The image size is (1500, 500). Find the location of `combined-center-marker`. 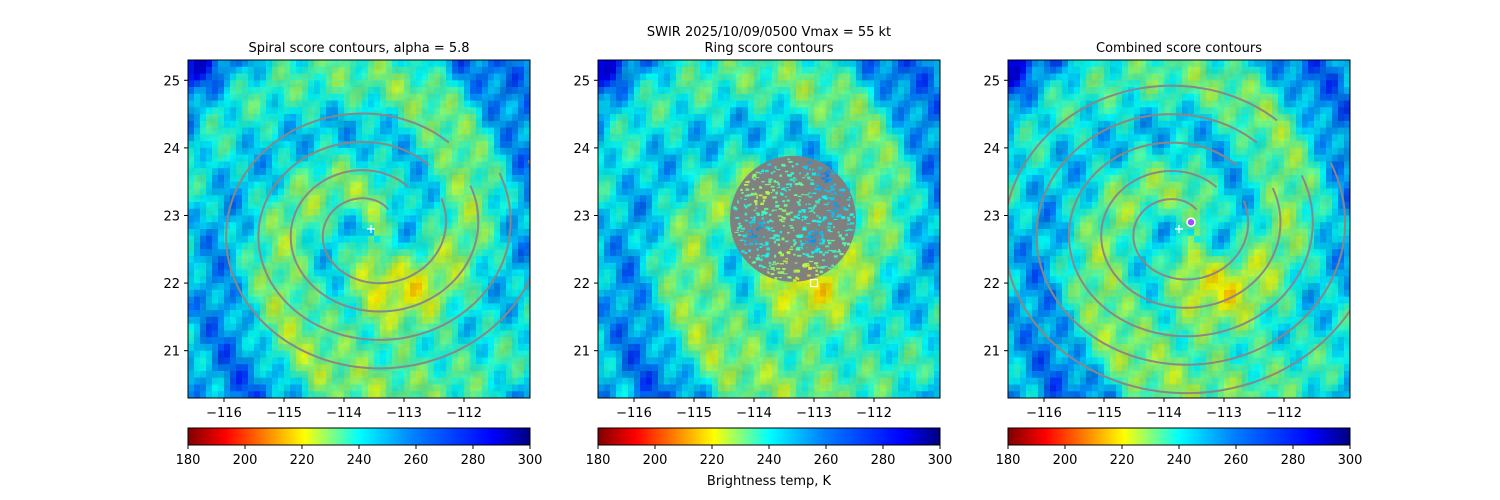

combined-center-marker is located at coordinates (1191, 222).